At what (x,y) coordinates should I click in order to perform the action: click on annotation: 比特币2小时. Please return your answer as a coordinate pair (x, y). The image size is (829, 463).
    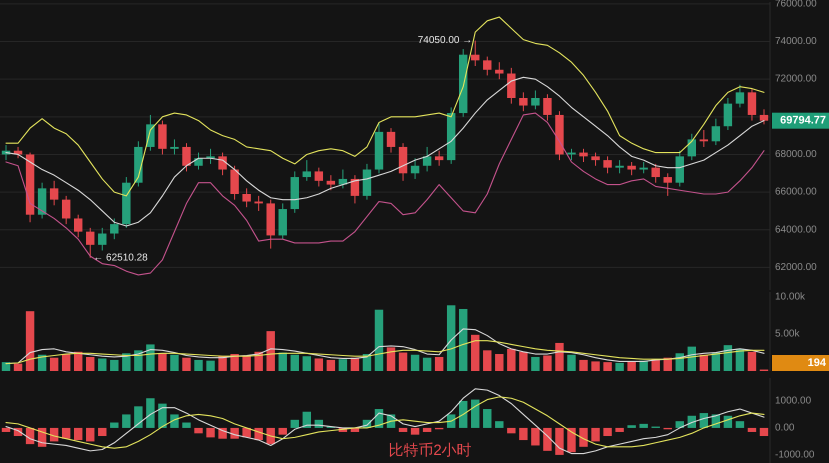
    Looking at the image, I should click on (430, 450).